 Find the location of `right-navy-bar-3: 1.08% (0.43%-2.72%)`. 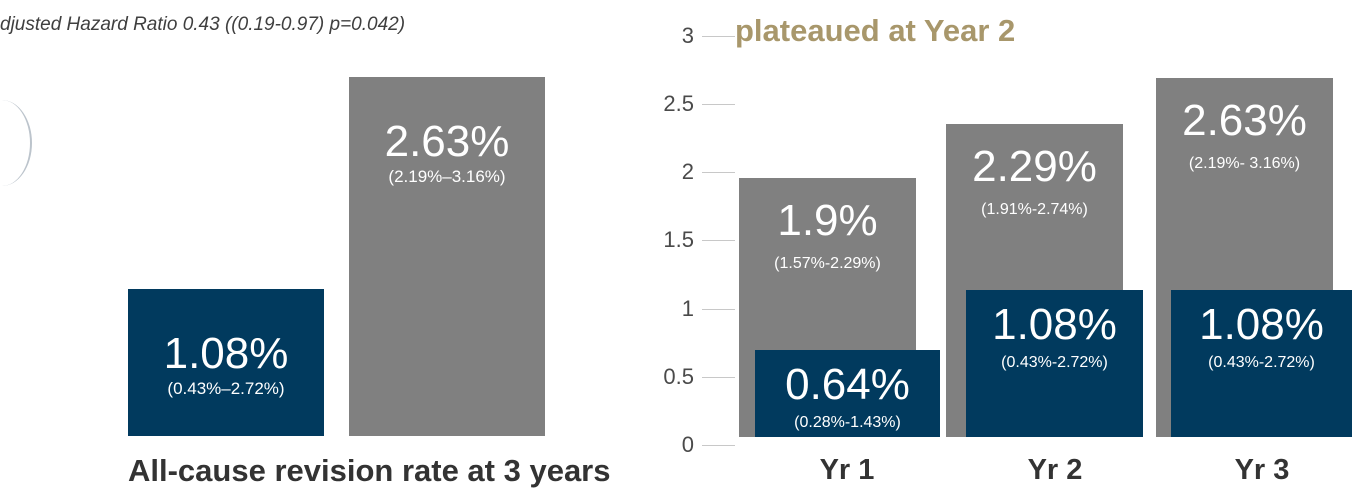

right-navy-bar-3: 1.08% (0.43%-2.72%) is located at coordinates (1261, 363).